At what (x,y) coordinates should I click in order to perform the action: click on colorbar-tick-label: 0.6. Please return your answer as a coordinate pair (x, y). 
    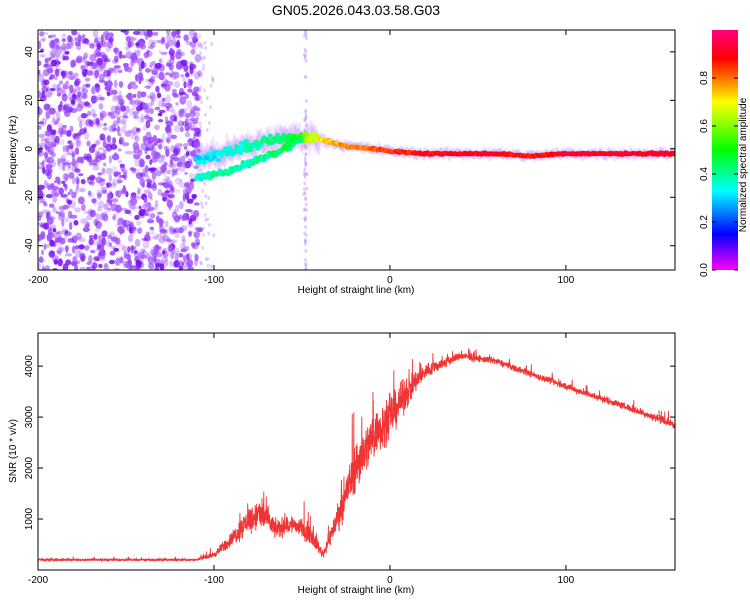
    Looking at the image, I should click on (704, 126).